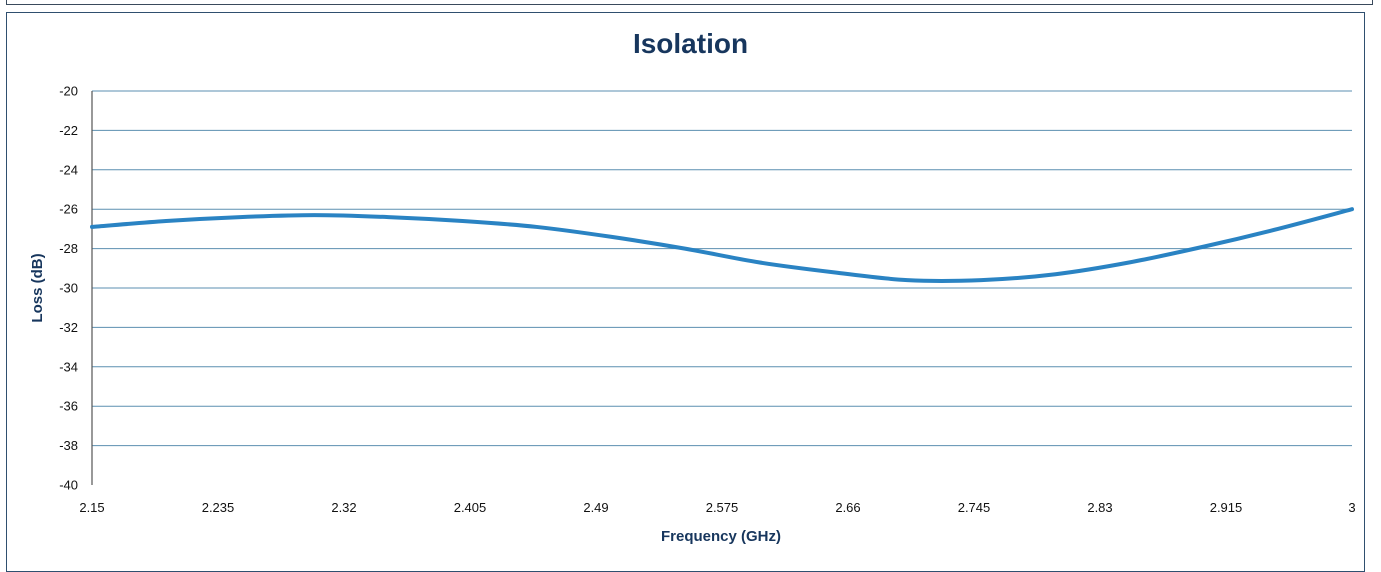  What do you see at coordinates (1226, 507) in the screenshot?
I see `x-tick-label: 2.915` at bounding box center [1226, 507].